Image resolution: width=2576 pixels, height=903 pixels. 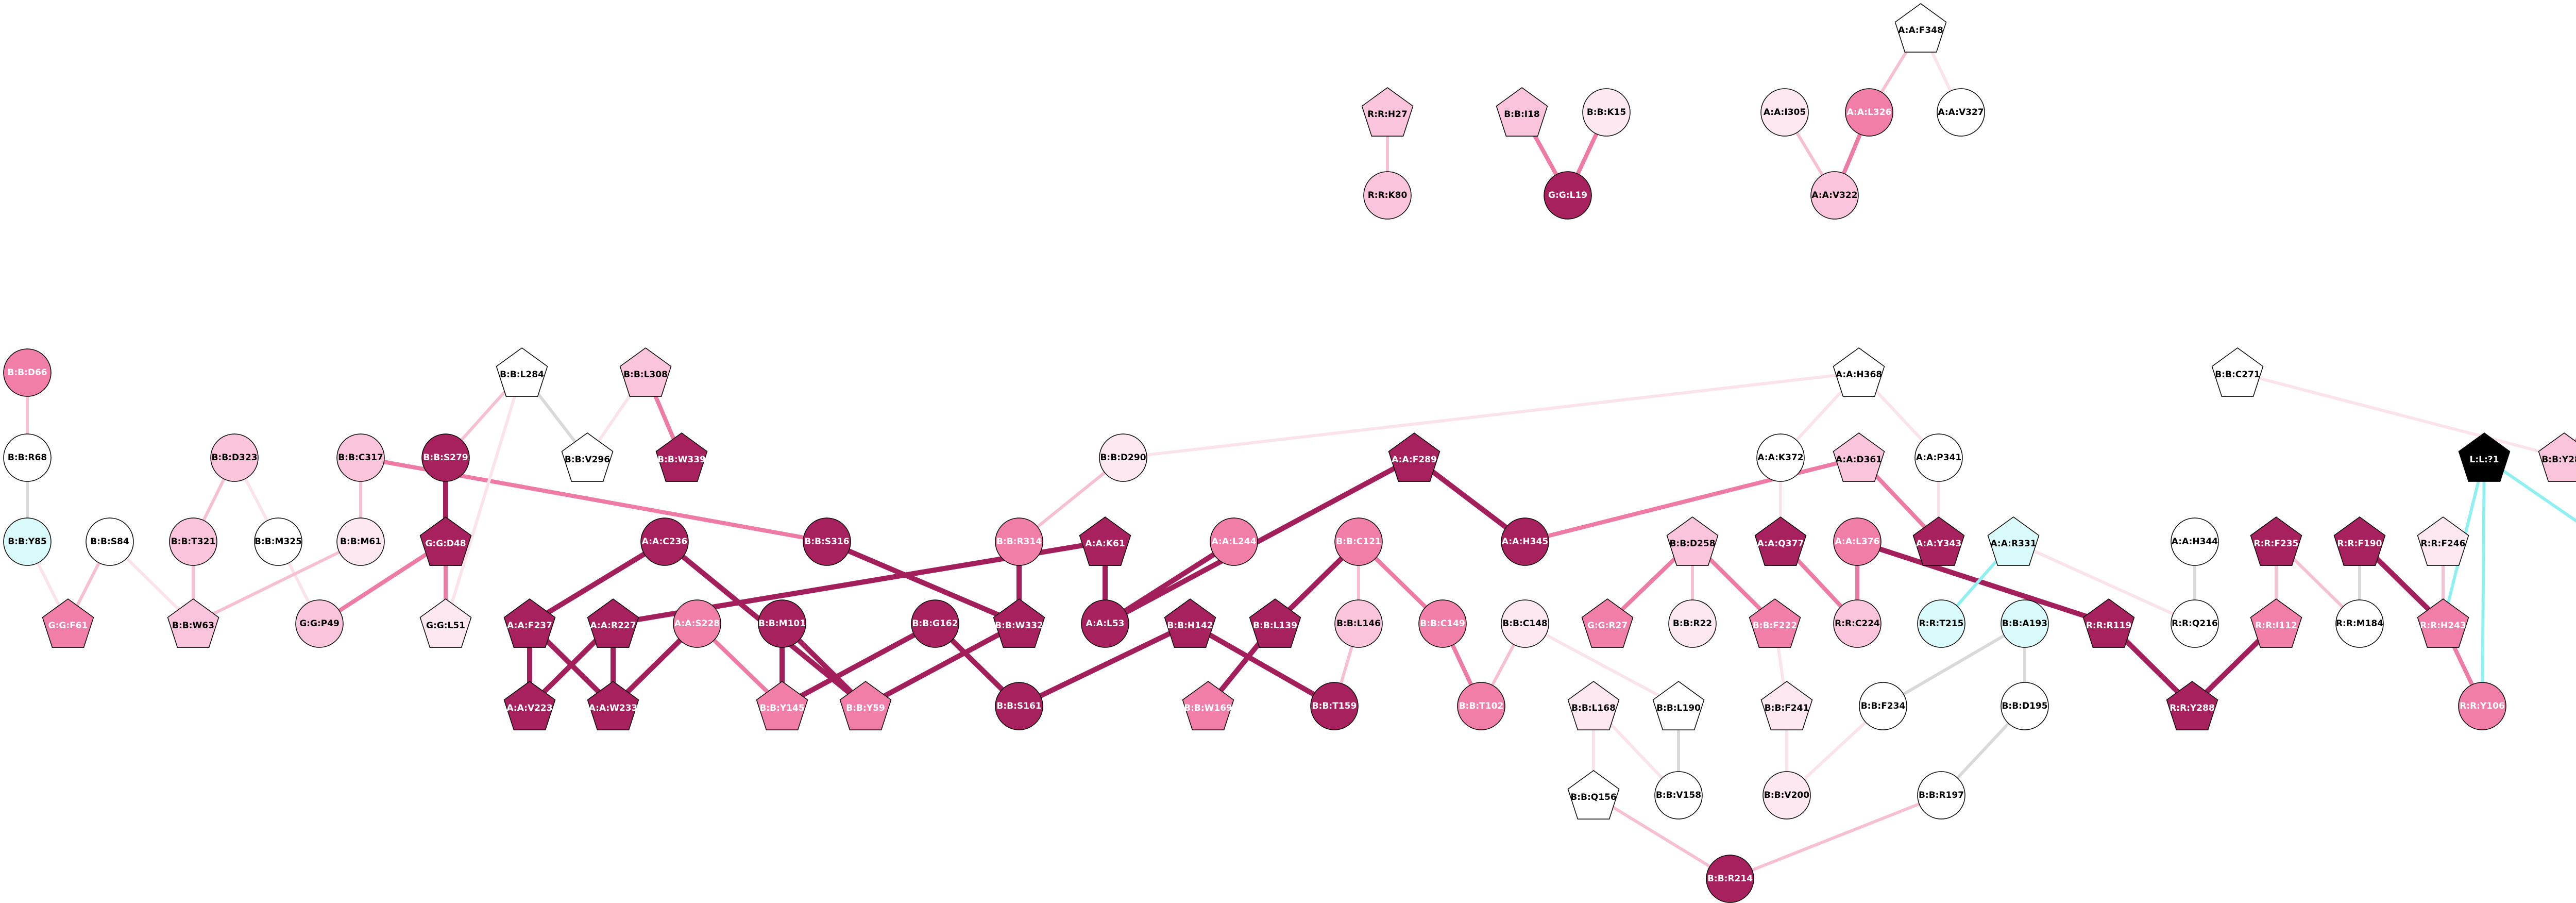 I want to click on node-r-r-f190: R:R:F190, so click(x=2359, y=541).